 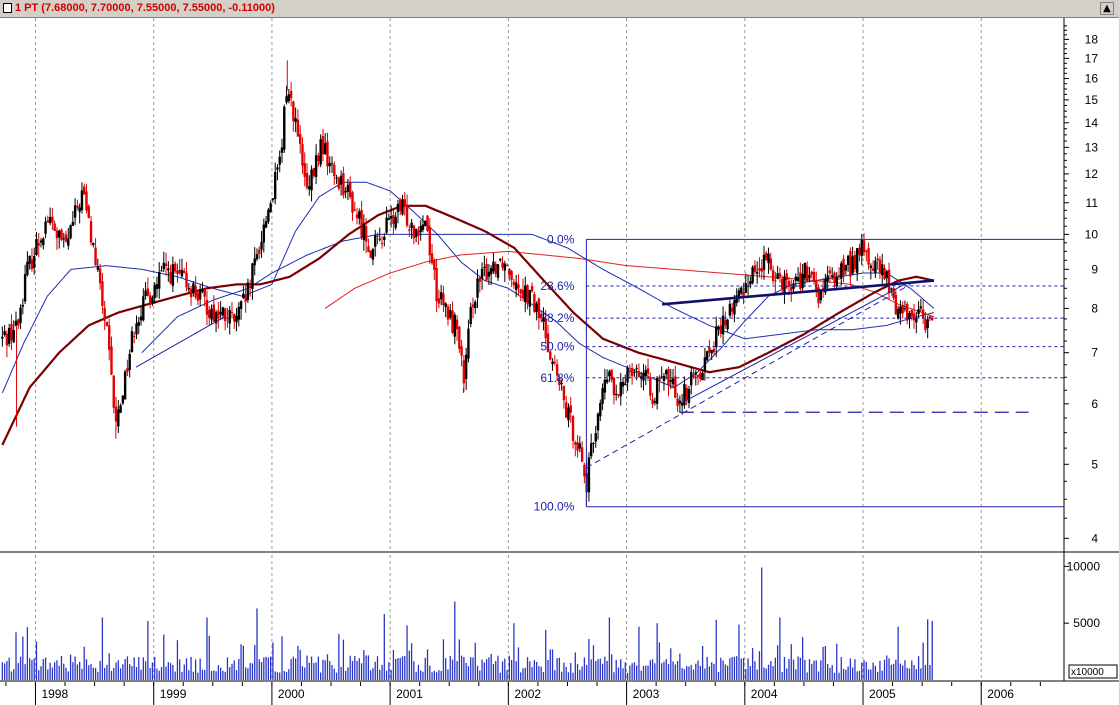 What do you see at coordinates (646, 694) in the screenshot?
I see `x-tick-label: 2003` at bounding box center [646, 694].